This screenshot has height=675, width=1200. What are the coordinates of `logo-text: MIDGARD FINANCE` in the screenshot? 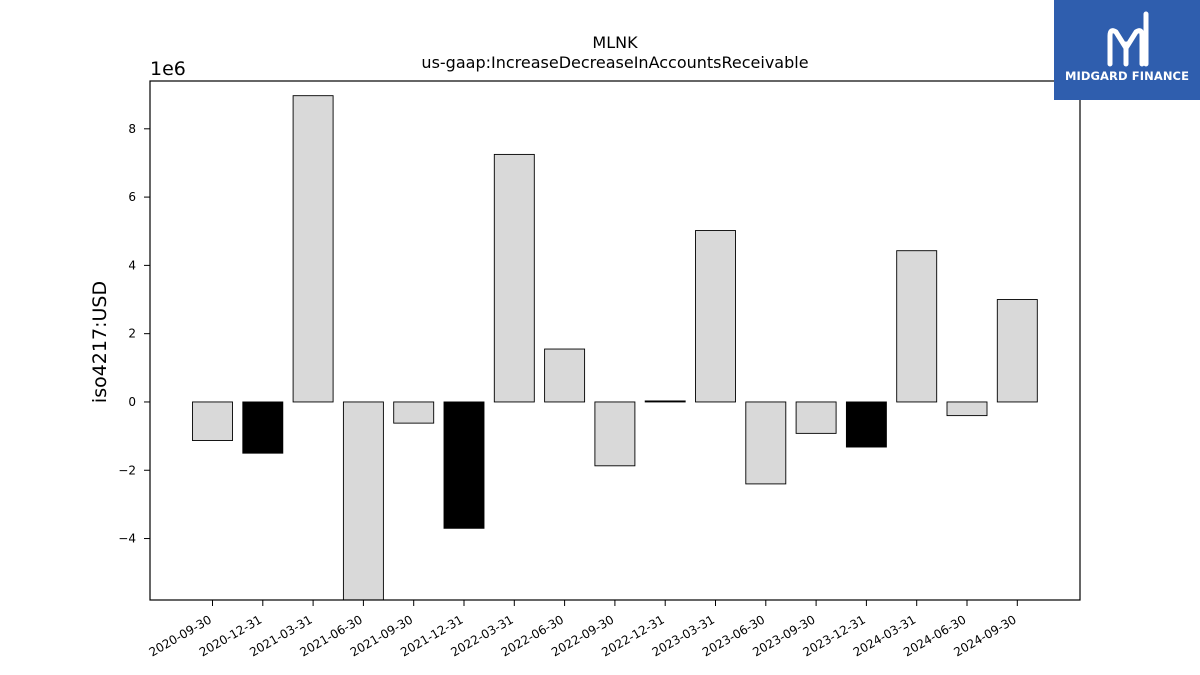 It's located at (1127, 76).